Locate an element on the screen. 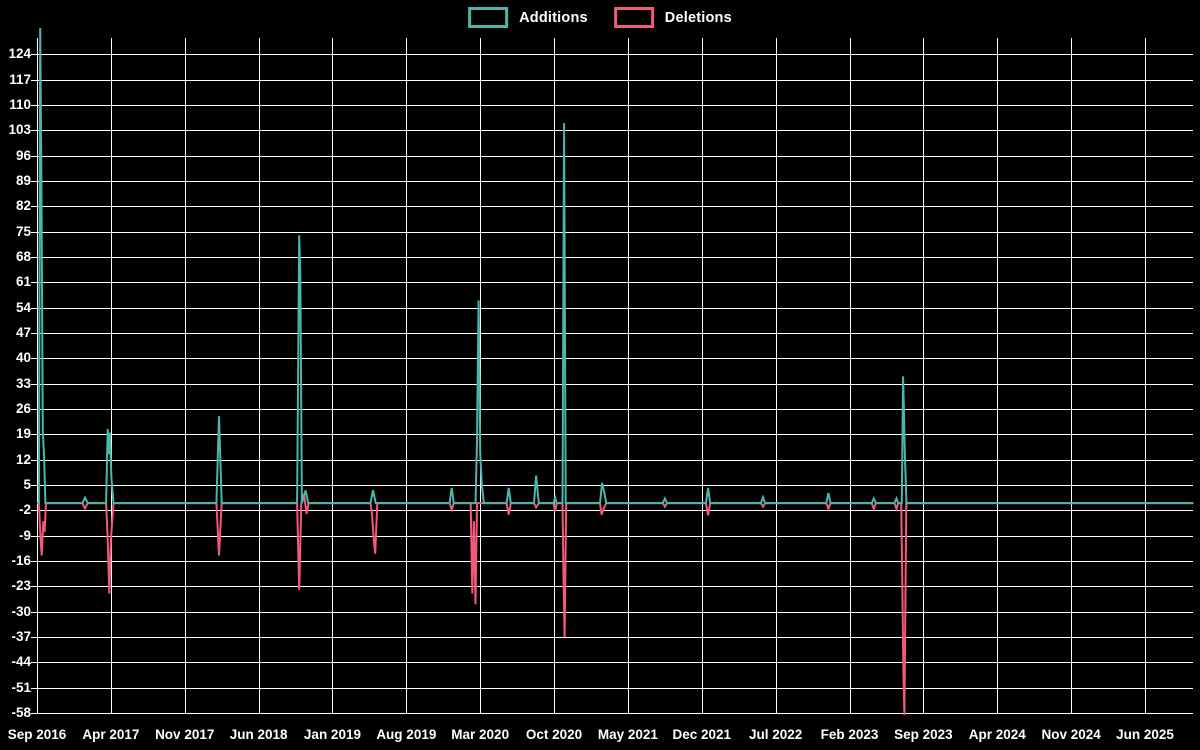 The image size is (1200, 750). x-tick-label: Nov 2024 is located at coordinates (1071, 734).